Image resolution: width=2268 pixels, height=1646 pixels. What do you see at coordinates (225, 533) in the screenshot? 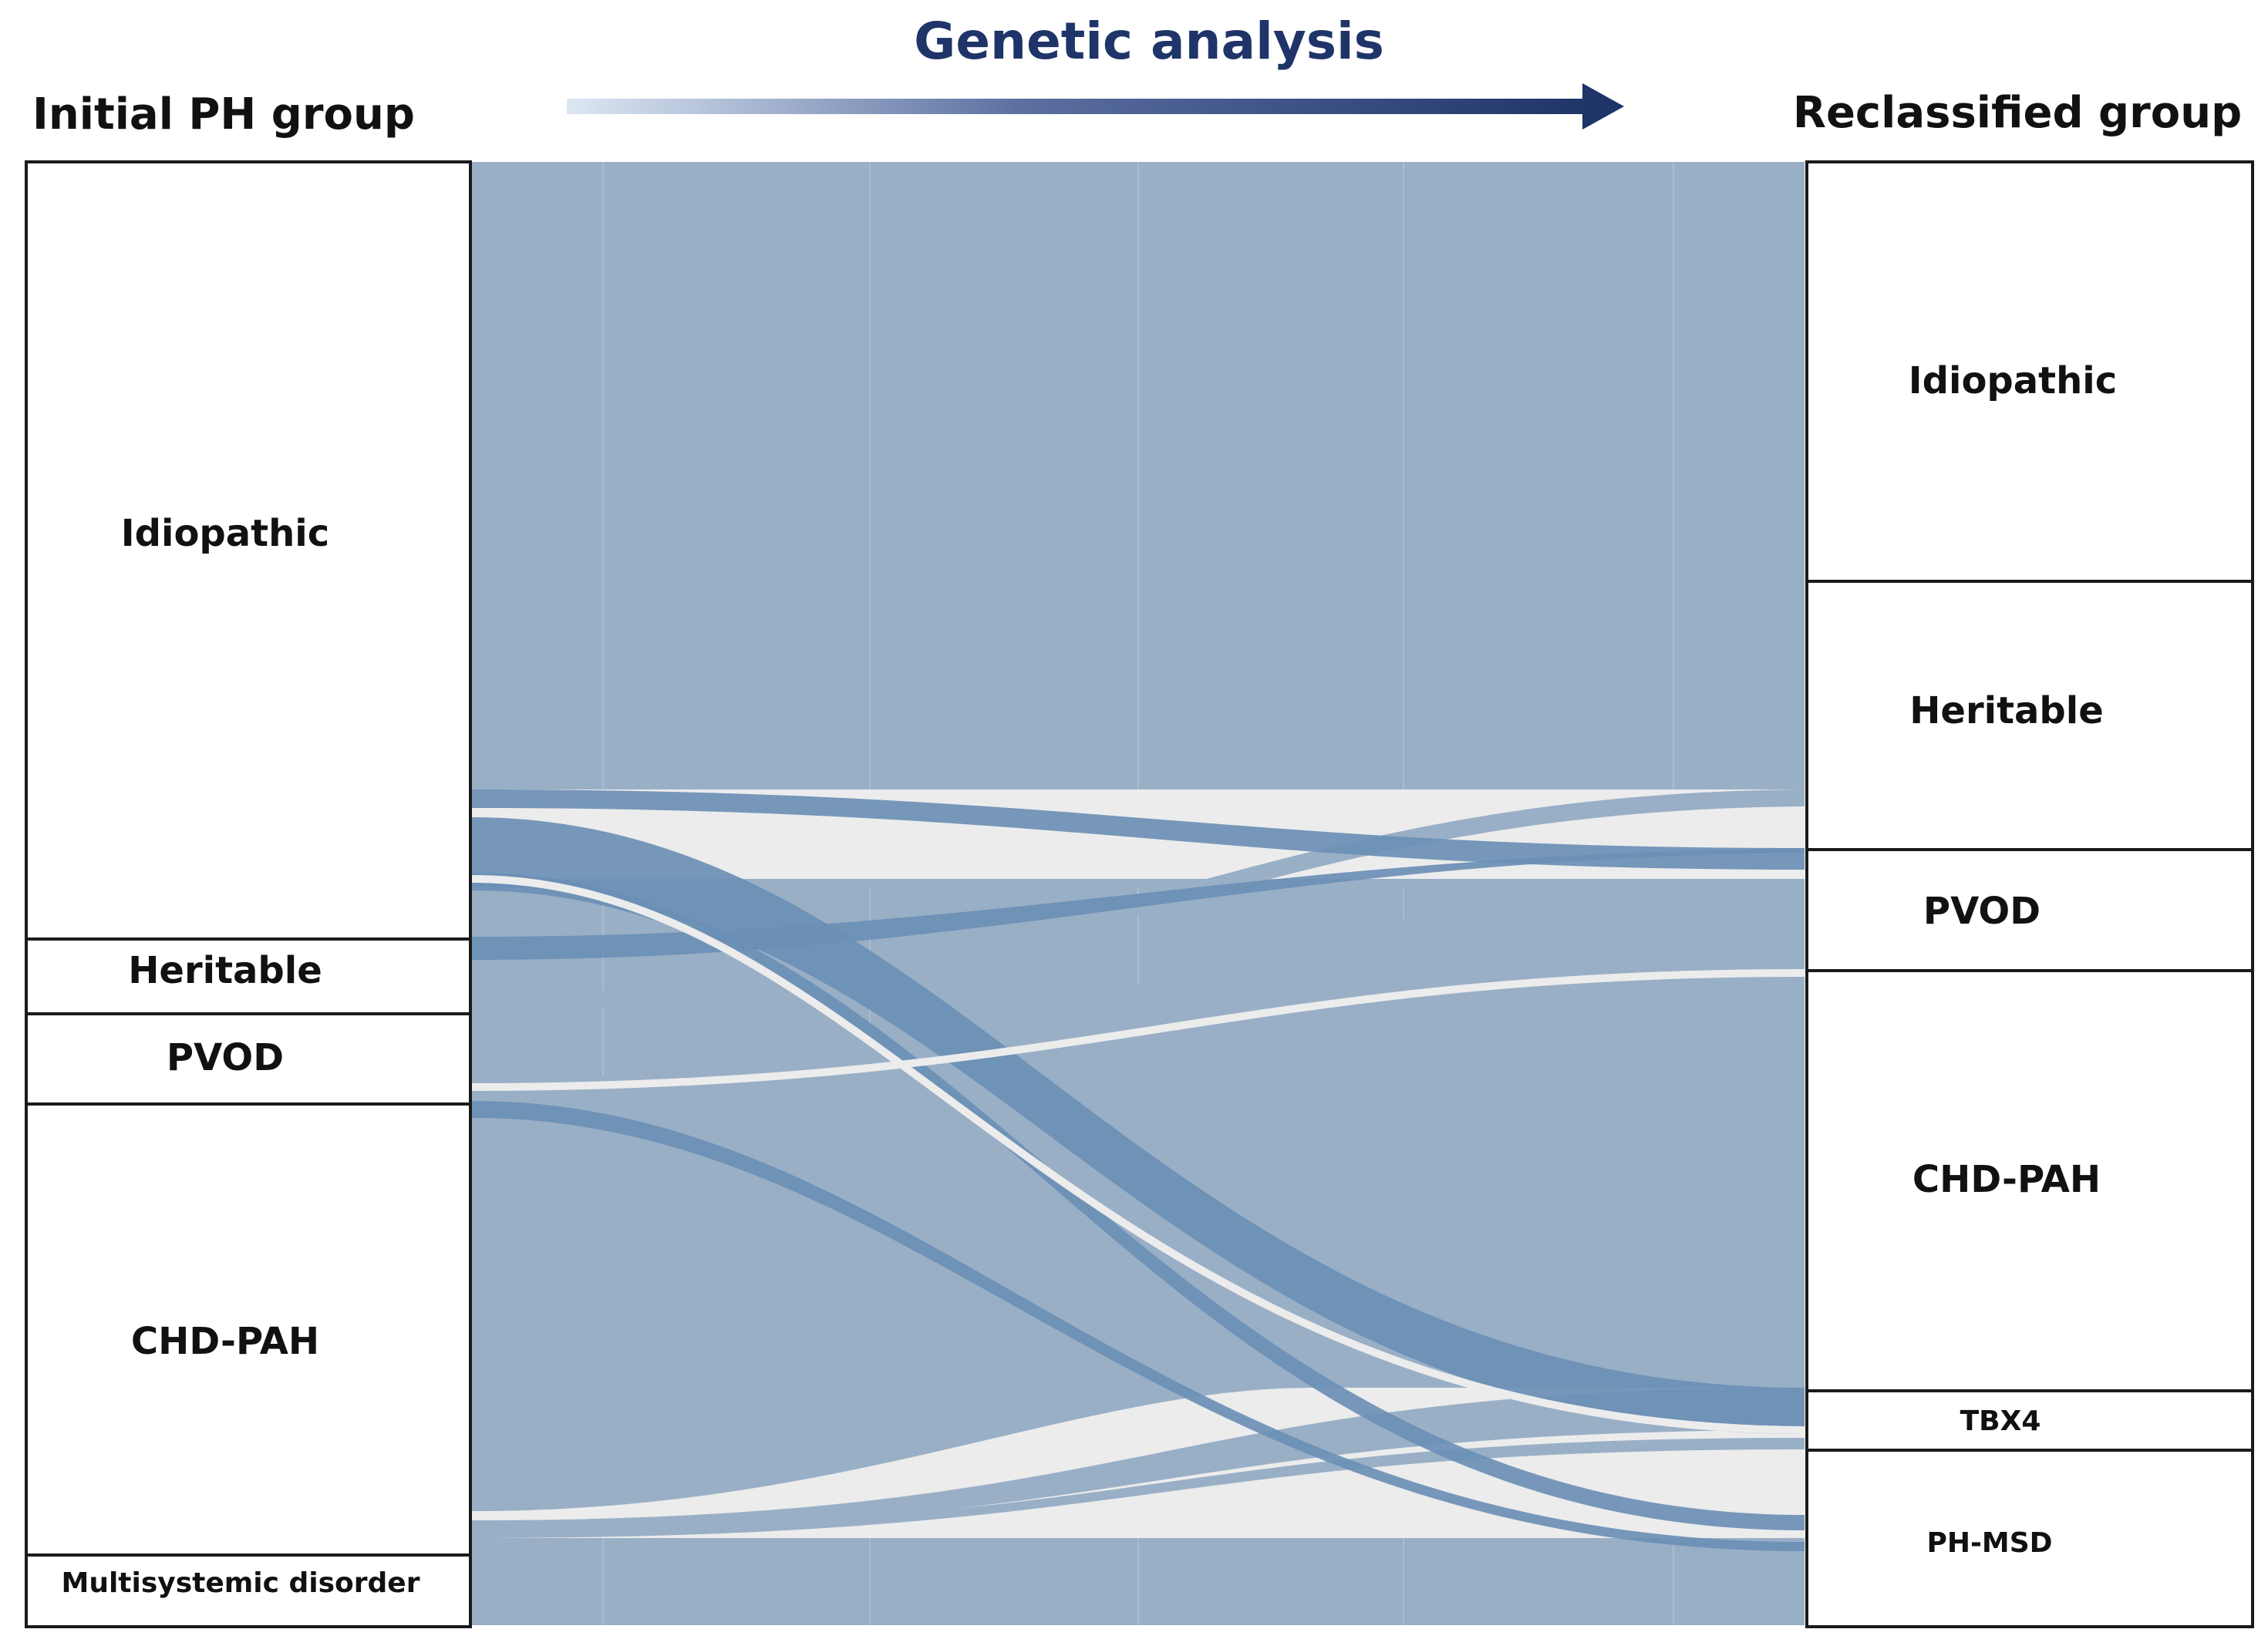
I see `initial-label-idiopathic: Idiopathic` at bounding box center [225, 533].